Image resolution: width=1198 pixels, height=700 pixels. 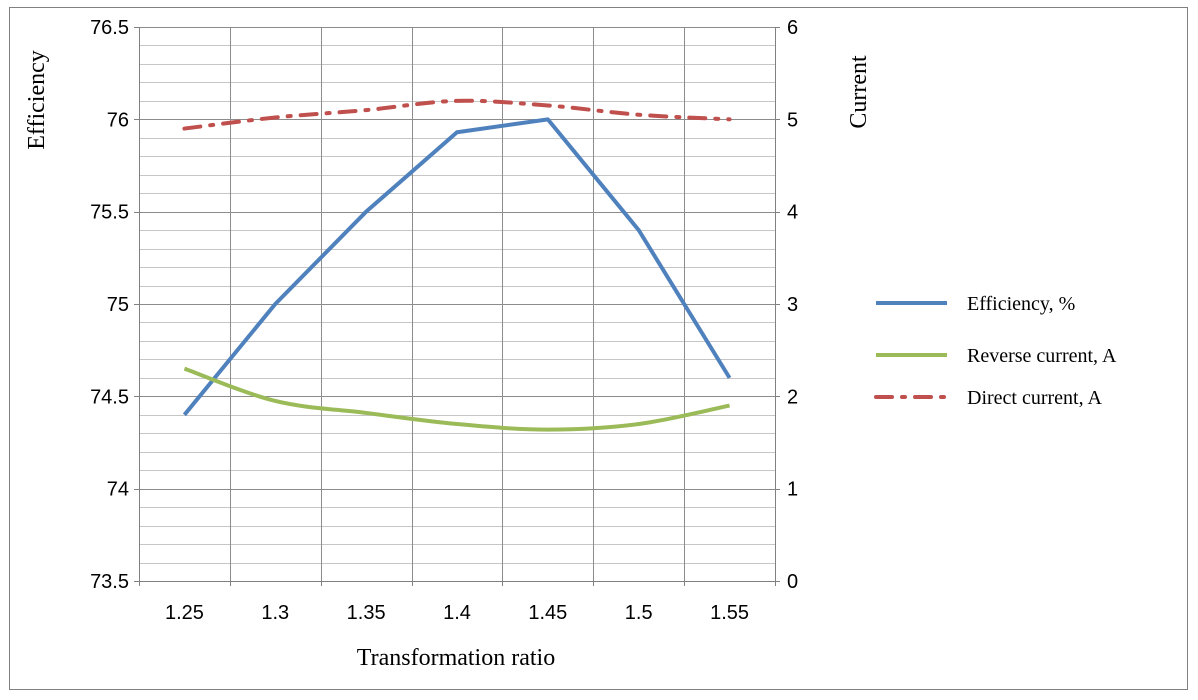 What do you see at coordinates (275, 613) in the screenshot?
I see `x-tick-label: 1.3` at bounding box center [275, 613].